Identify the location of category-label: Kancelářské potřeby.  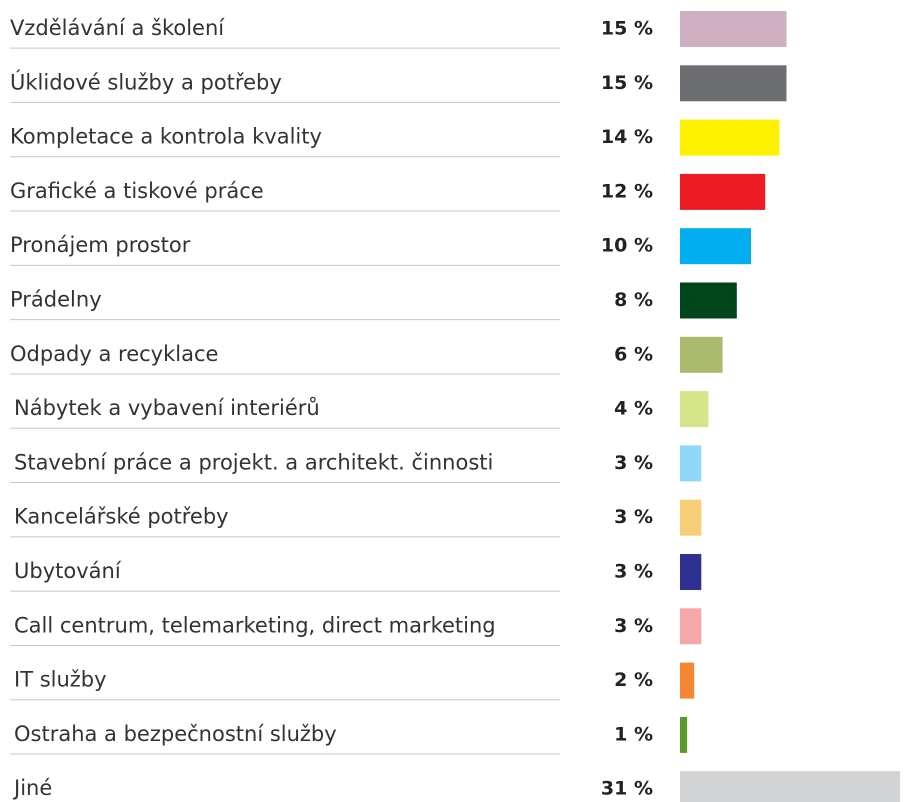
(121, 517).